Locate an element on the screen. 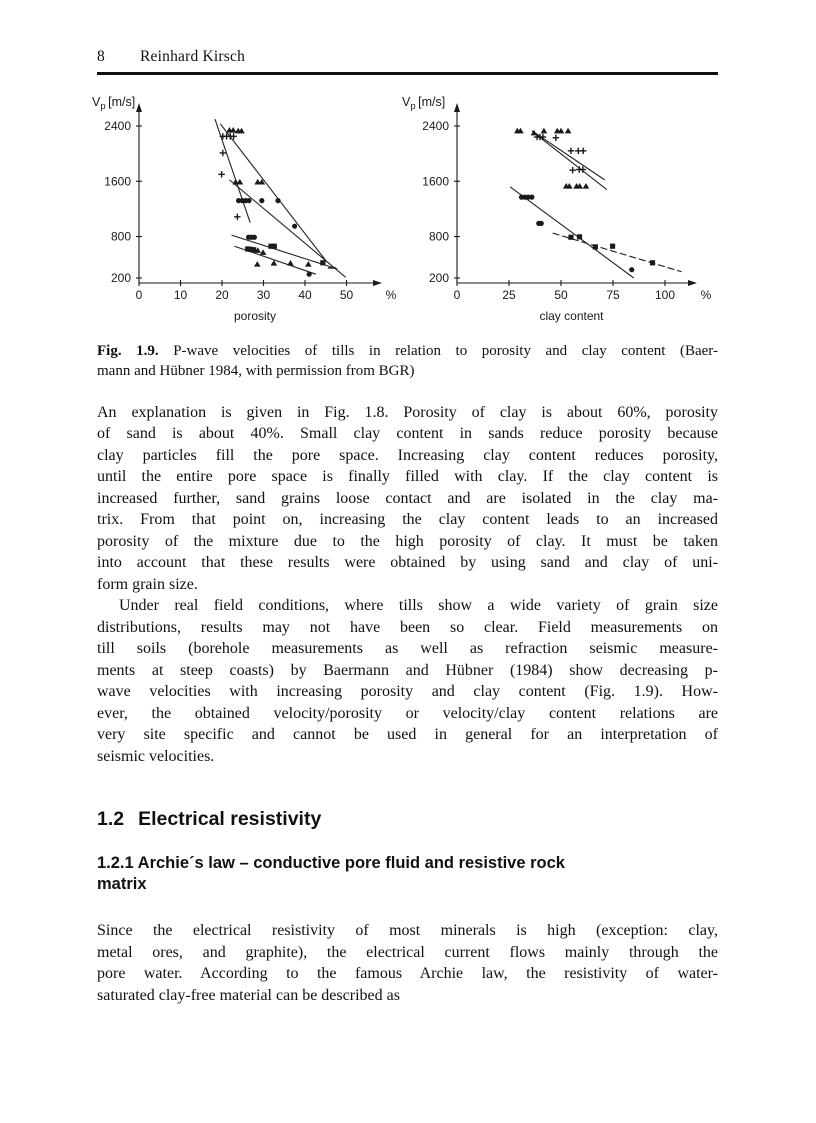 This screenshot has width=816, height=1123. running-author: Reinhard Kirsch is located at coordinates (193, 56).